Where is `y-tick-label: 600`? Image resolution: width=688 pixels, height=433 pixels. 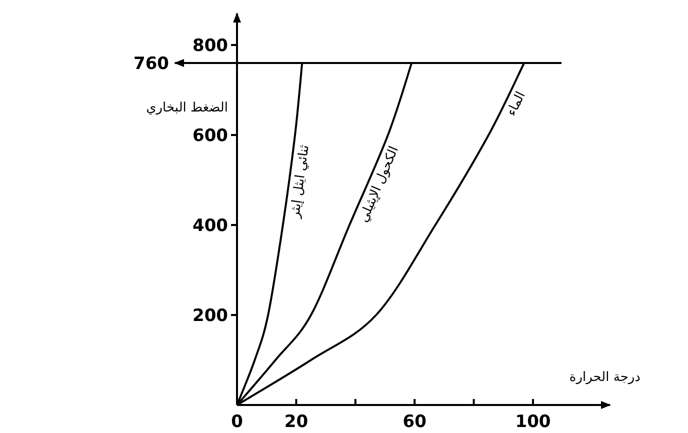
y-tick-label: 600 is located at coordinates (210, 136).